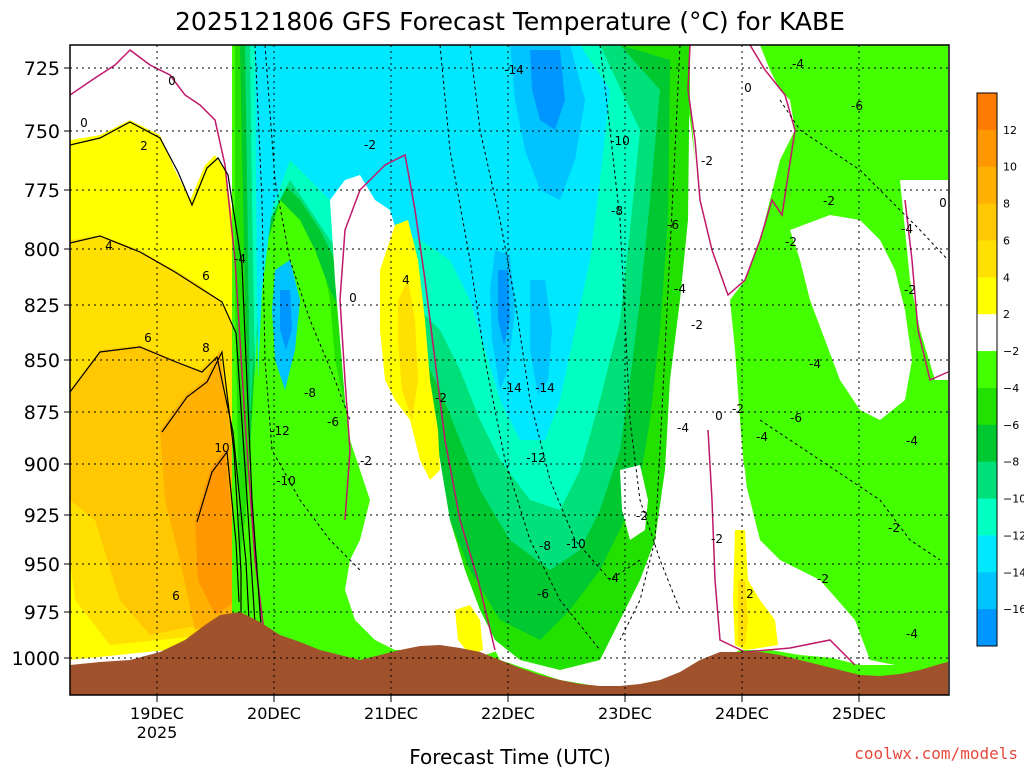 This screenshot has width=1024, height=768. I want to click on colorbar-tick-label: −16, so click(1013, 609).